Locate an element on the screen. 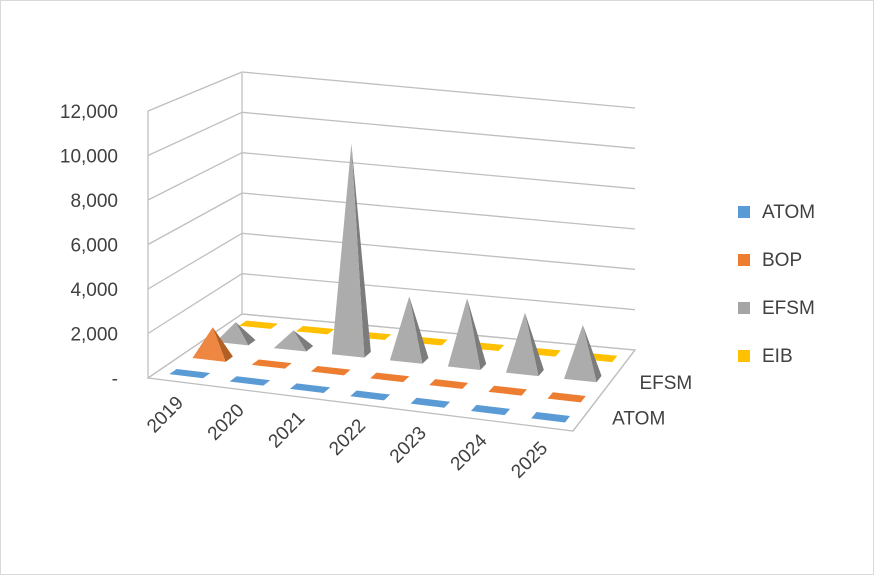 This screenshot has width=874, height=575. x-axis: 2019 2020 2021 2022 2023 2024 2025 is located at coordinates (347, 437).